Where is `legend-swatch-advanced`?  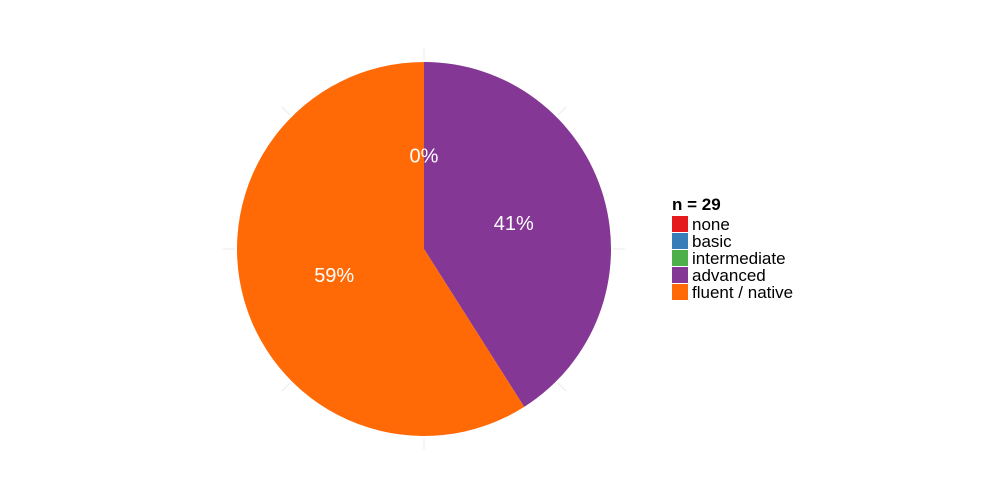
legend-swatch-advanced is located at coordinates (680, 275).